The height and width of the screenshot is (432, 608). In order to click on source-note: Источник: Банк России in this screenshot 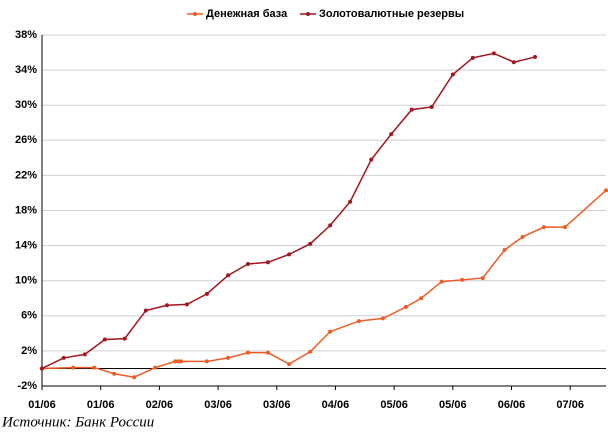, I will do `click(77, 422)`.